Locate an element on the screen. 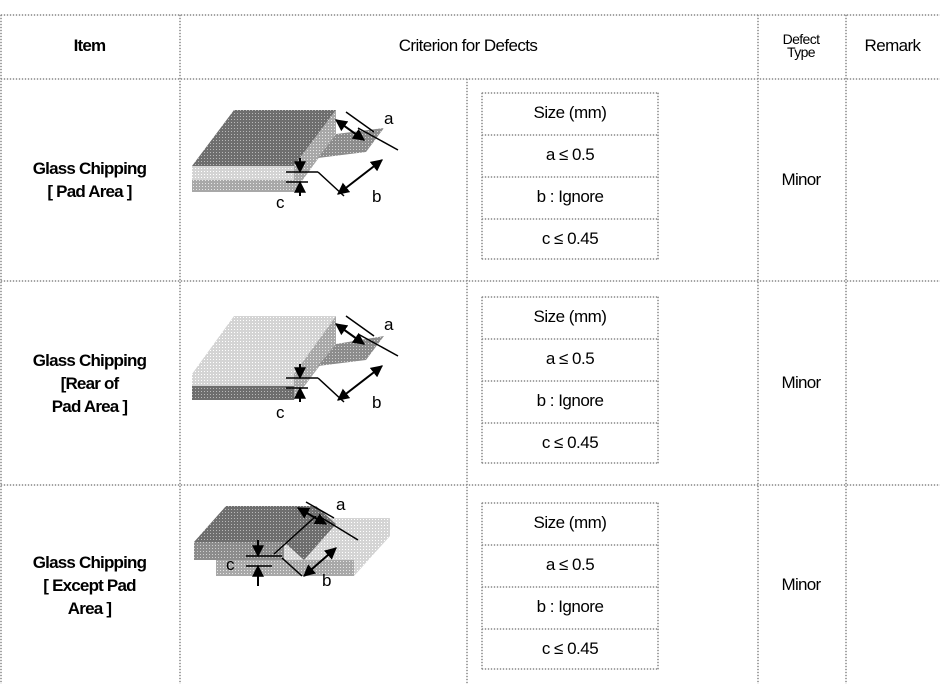  header-defect-type: Defect Type is located at coordinates (801, 46).